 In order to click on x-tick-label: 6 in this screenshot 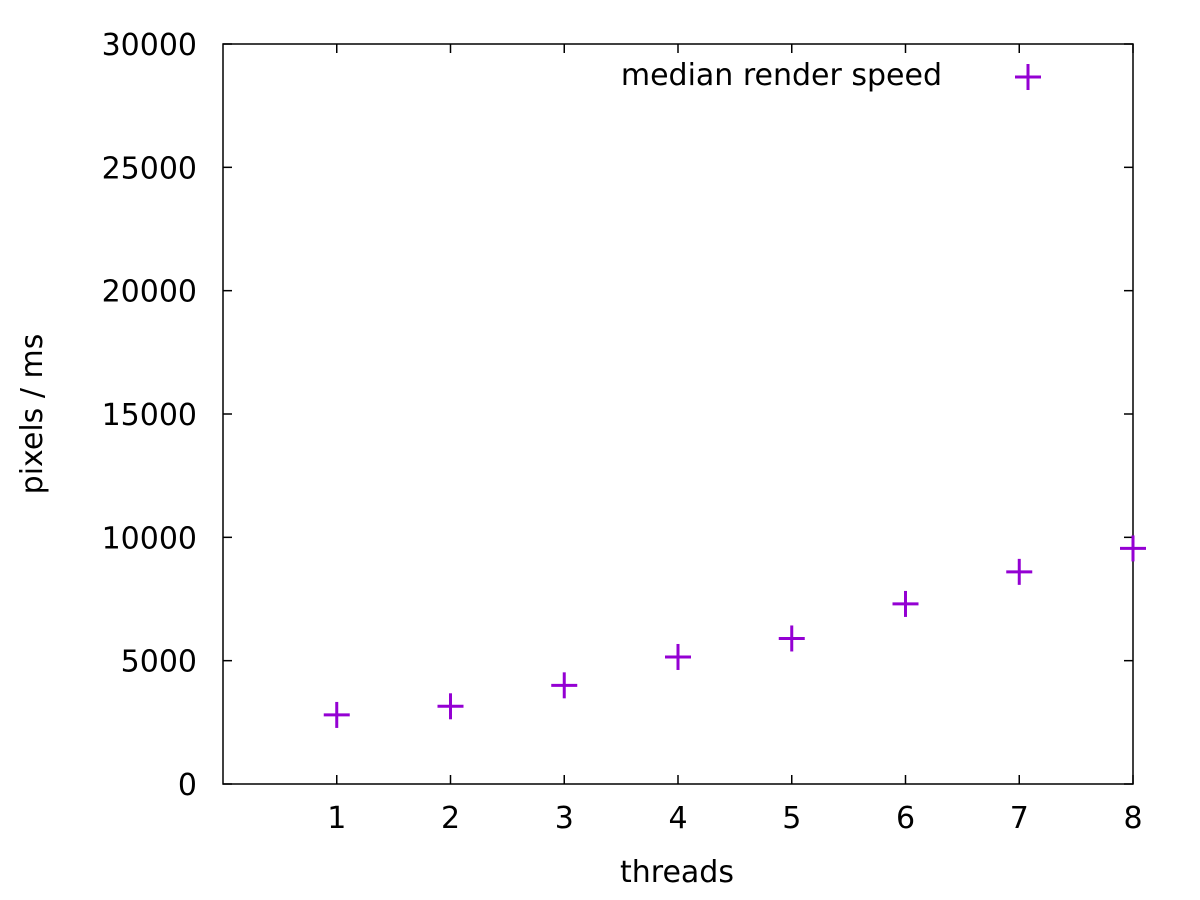, I will do `click(905, 818)`.